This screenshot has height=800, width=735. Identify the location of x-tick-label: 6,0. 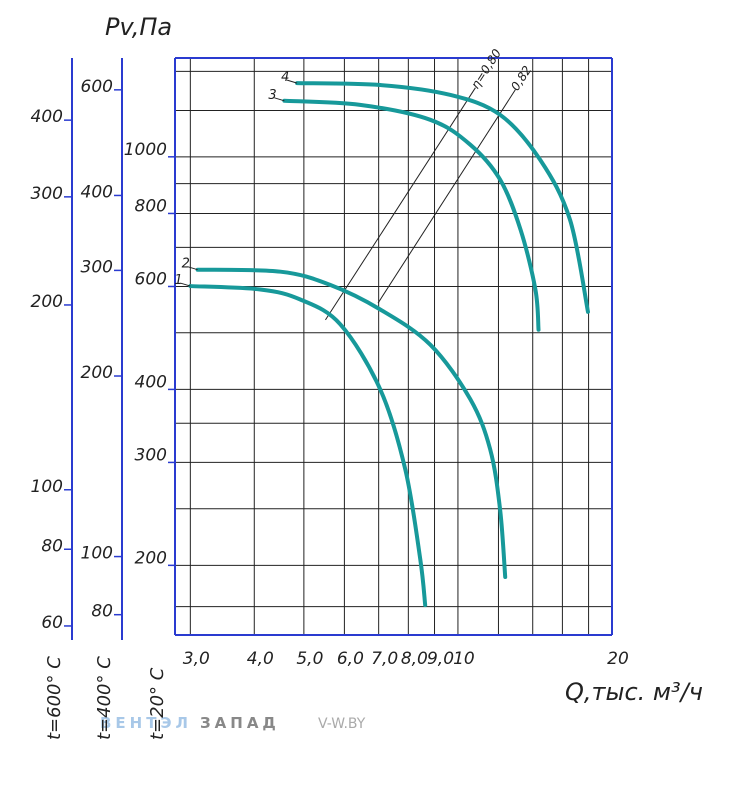
(350, 659).